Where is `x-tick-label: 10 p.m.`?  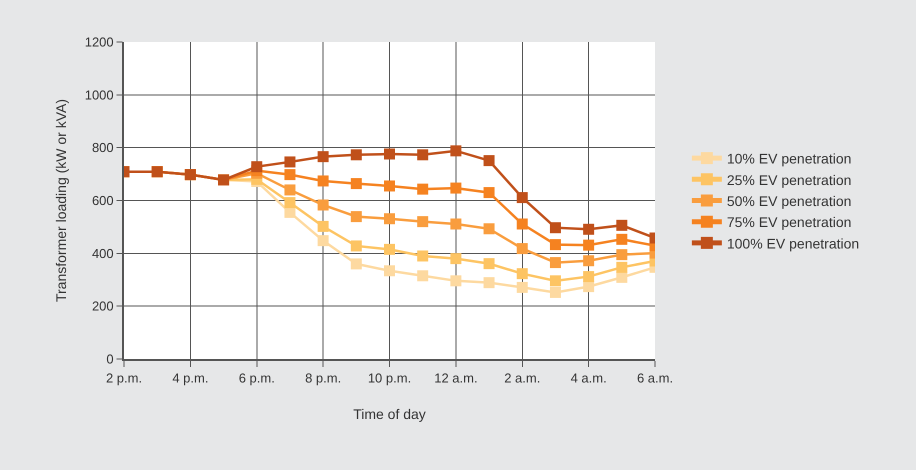
x-tick-label: 10 p.m. is located at coordinates (390, 378).